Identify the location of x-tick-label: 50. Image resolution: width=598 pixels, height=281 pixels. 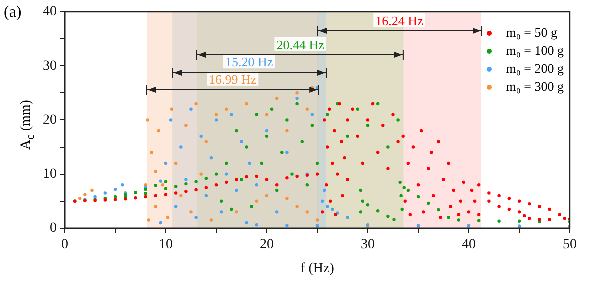
(570, 244).